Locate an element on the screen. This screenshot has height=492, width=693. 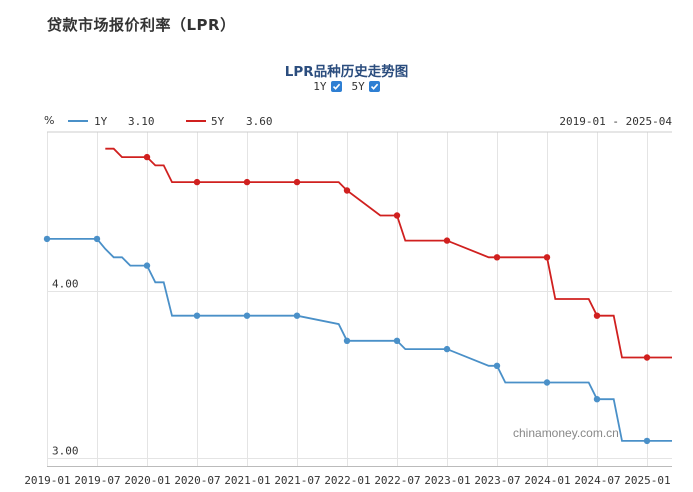
toggle-1y-label: 1Y is located at coordinates (320, 86).